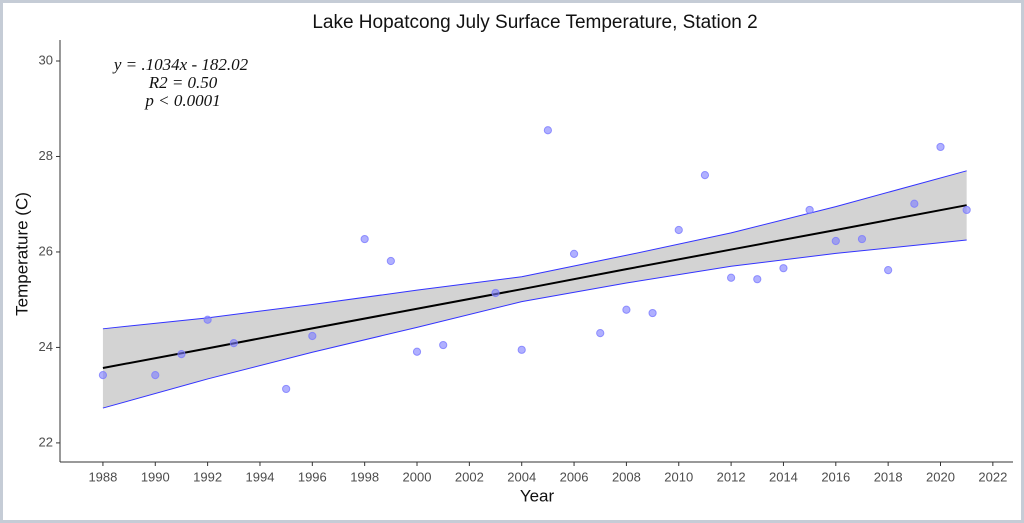 This screenshot has height=523, width=1024. Describe the element at coordinates (521, 476) in the screenshot. I see `x-tick-label: 2004` at that location.